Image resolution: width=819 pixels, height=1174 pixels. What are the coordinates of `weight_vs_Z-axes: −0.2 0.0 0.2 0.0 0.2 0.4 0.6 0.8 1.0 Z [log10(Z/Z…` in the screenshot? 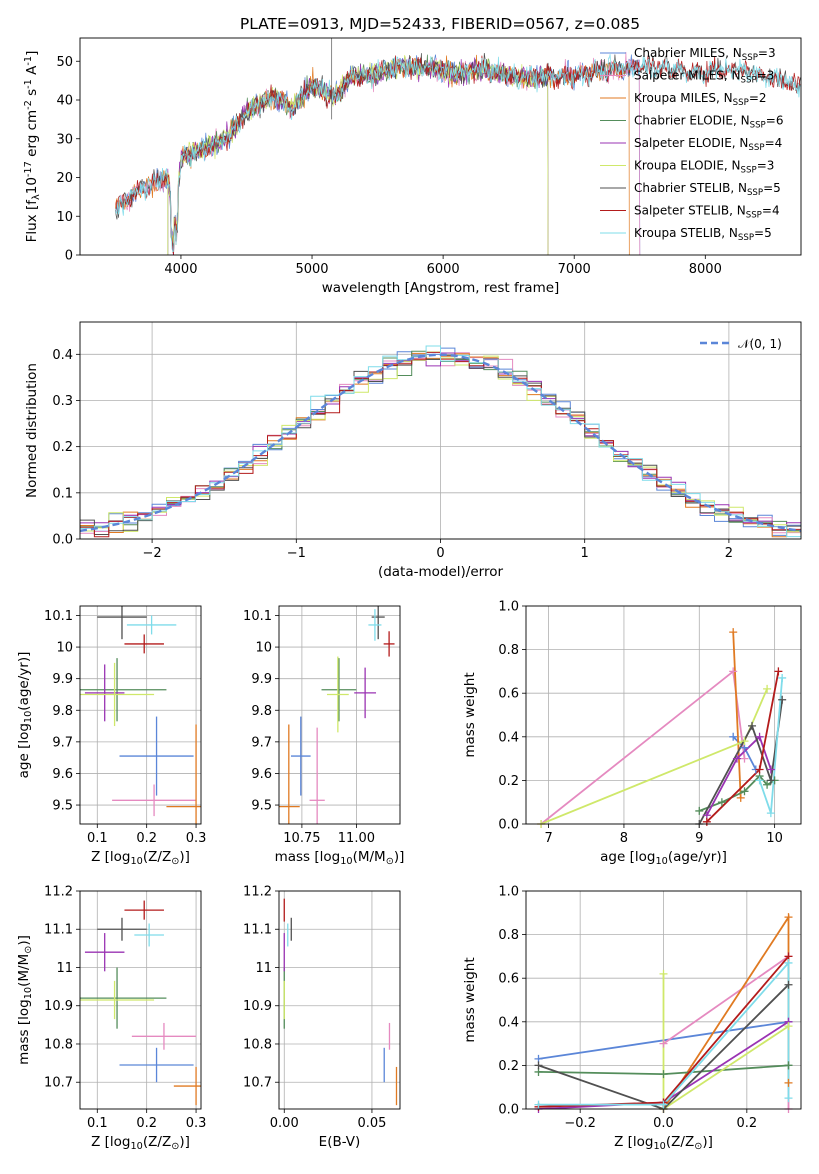 It's located at (632, 1018).